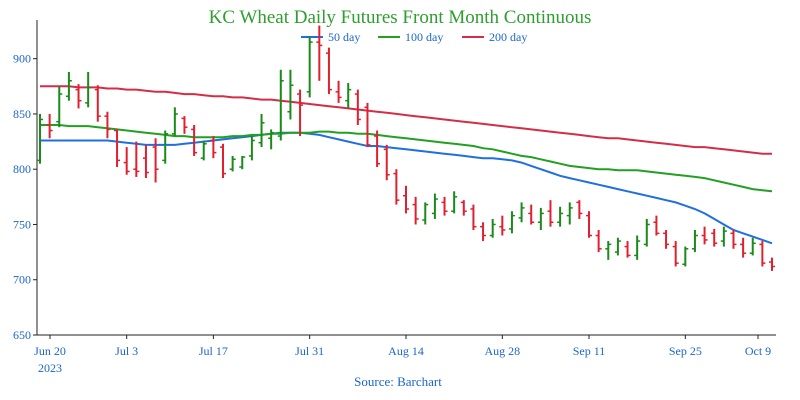 This screenshot has height=400, width=800. I want to click on y-ticks: 650 700 750 800 850 900, so click(25, 197).